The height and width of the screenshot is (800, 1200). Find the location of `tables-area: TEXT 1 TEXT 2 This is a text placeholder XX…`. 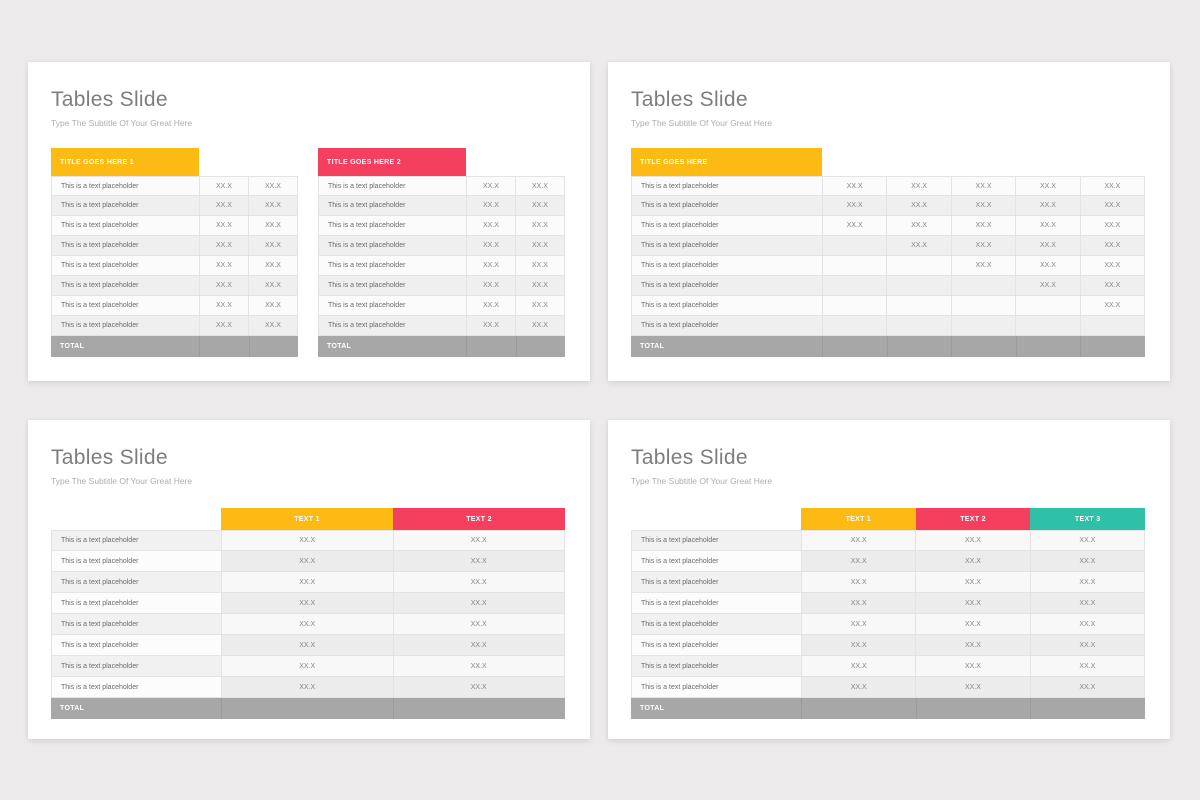

tables-area: TEXT 1 TEXT 2 This is a text placeholder XX… is located at coordinates (308, 613).